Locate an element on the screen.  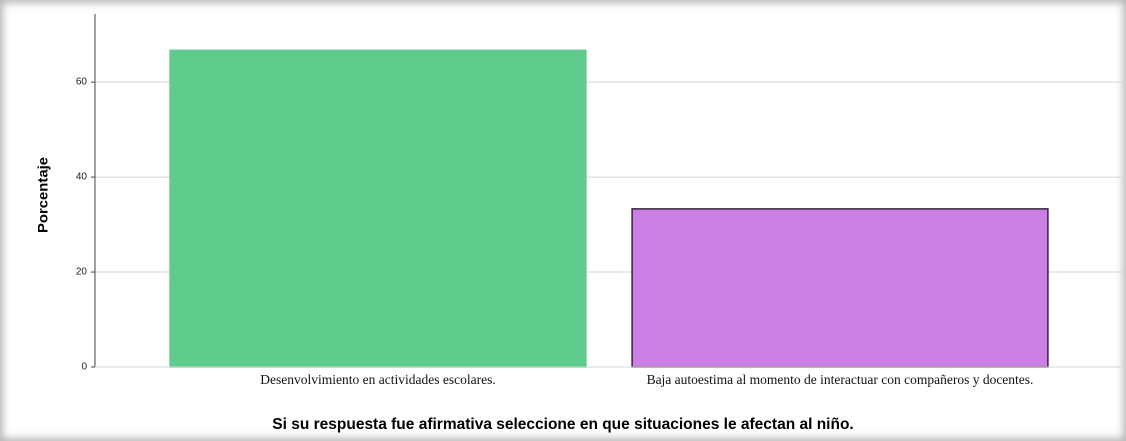
y-tick-label: 20 is located at coordinates (82, 272).